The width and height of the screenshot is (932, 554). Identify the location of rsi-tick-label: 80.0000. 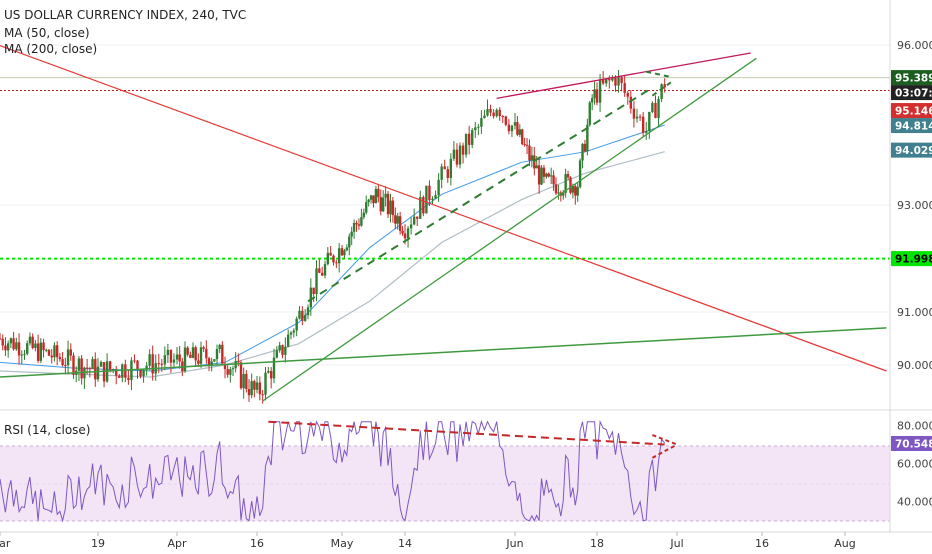
(914, 426).